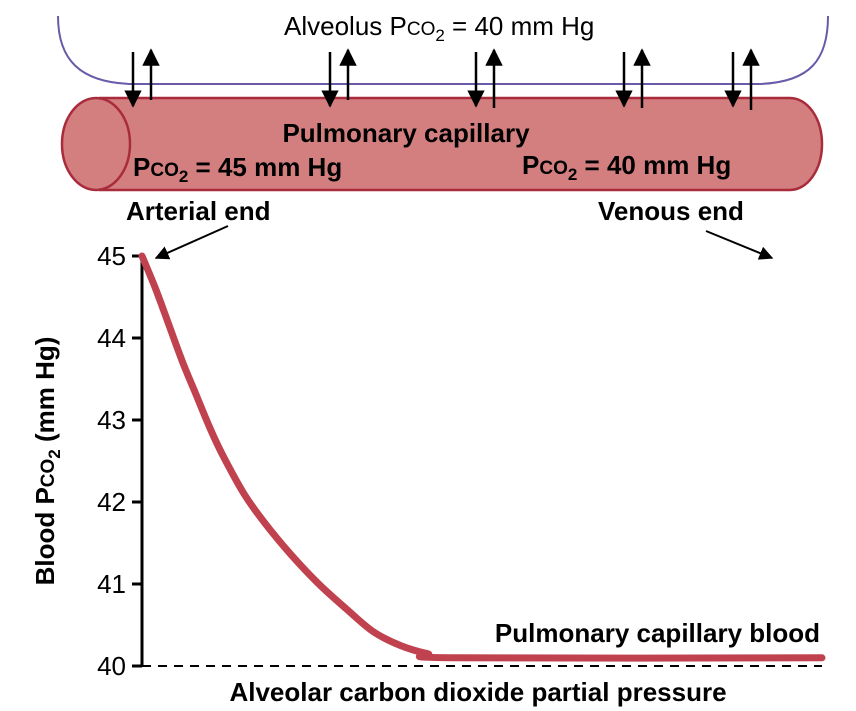 The image size is (856, 711). I want to click on y-ticks: 40 41 42 43 44 45, so click(119, 461).